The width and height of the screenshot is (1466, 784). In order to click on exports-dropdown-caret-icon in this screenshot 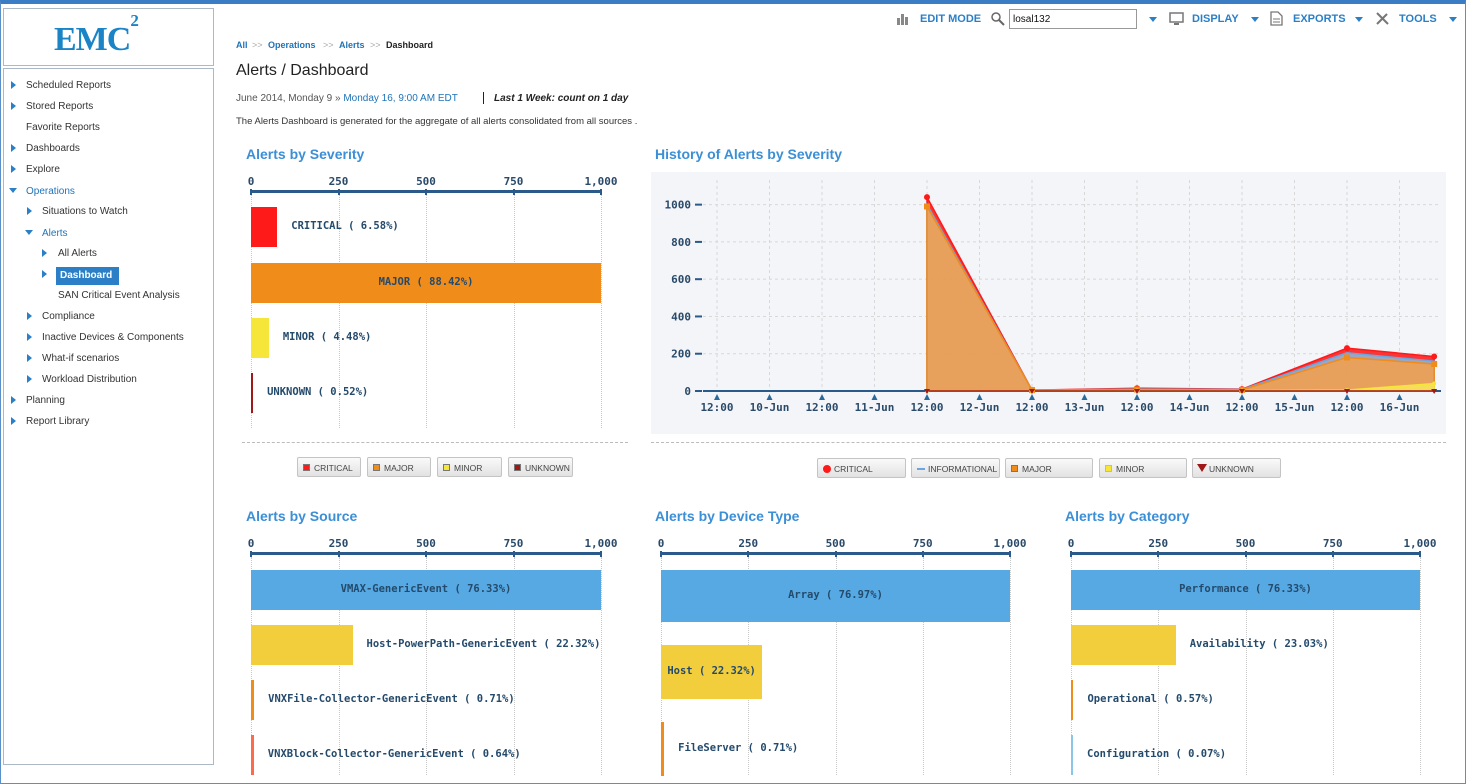, I will do `click(1359, 19)`.